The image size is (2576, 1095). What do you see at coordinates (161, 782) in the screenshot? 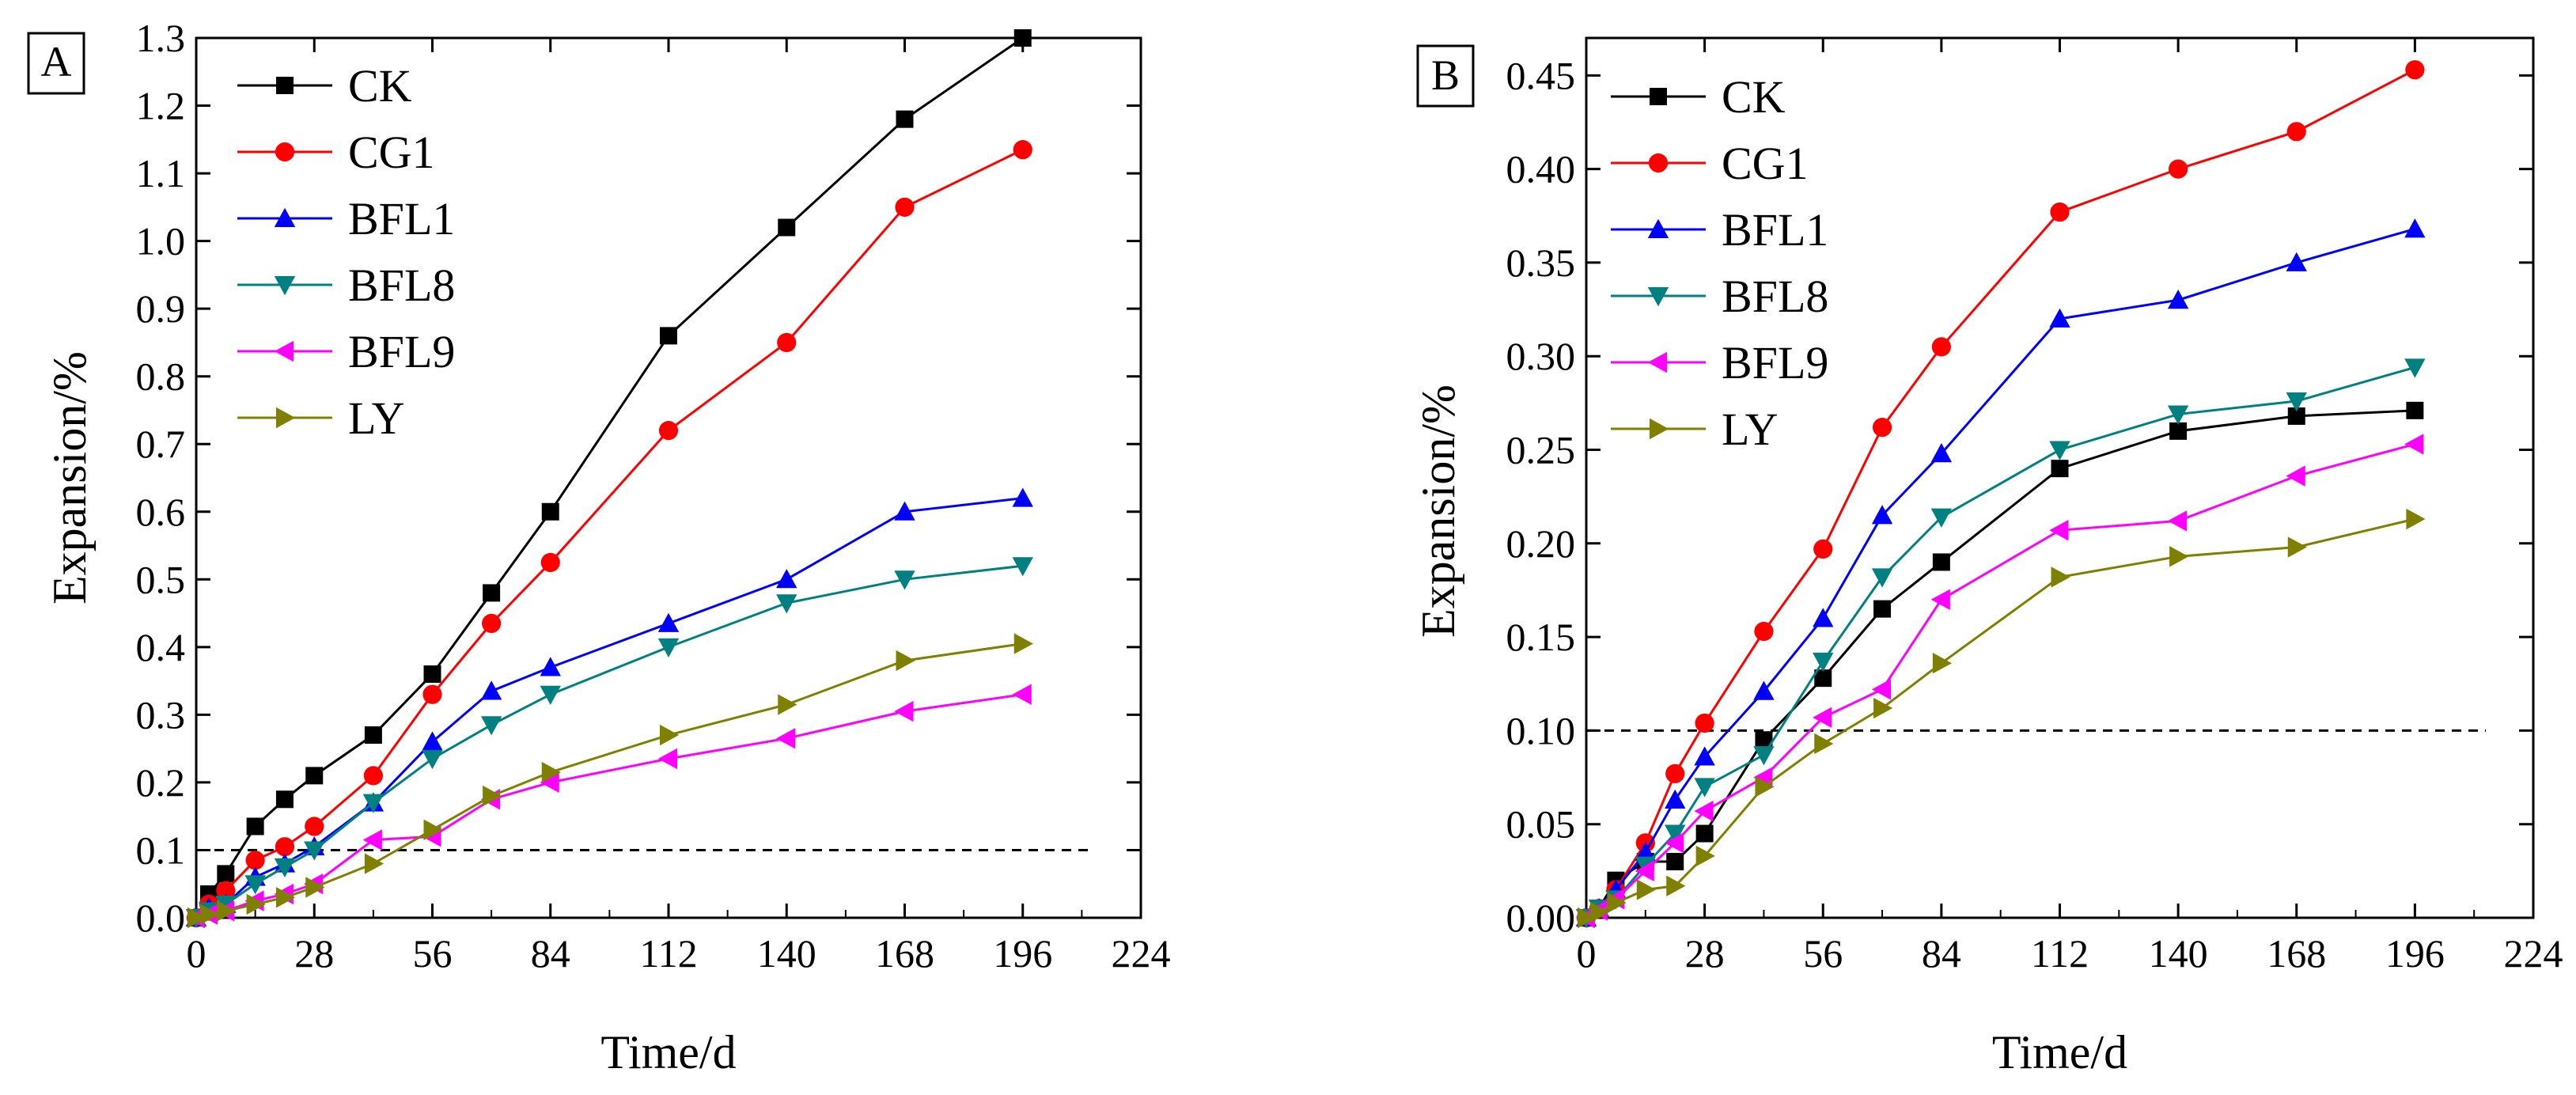
I see `y-tick-label-a: 0.2` at bounding box center [161, 782].